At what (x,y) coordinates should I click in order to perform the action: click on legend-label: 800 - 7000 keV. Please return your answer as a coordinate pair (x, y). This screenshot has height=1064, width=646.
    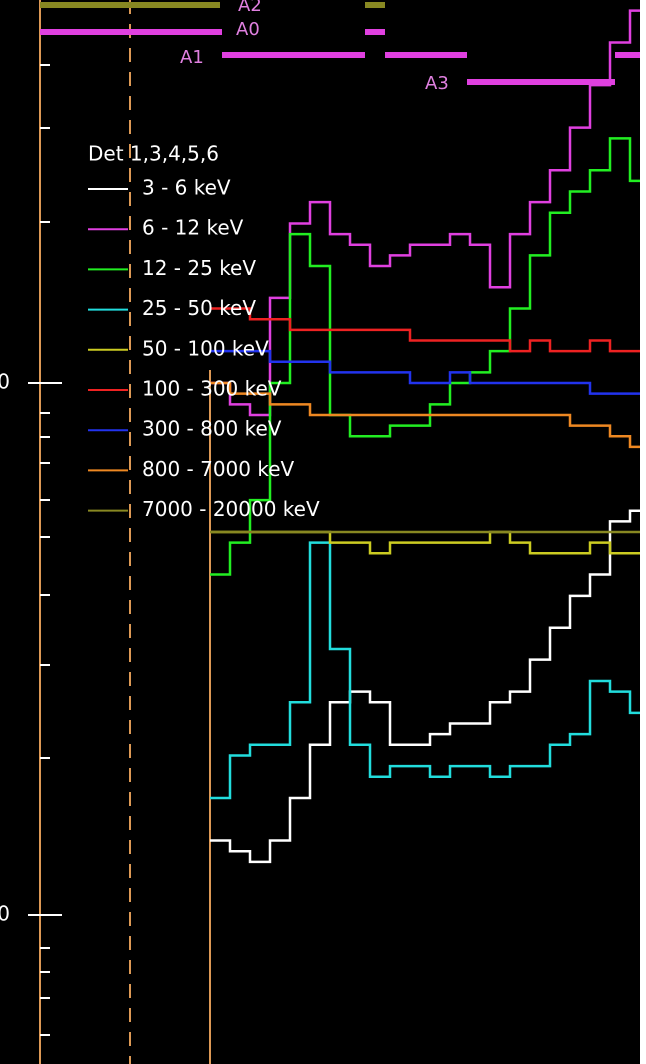
    Looking at the image, I should click on (218, 469).